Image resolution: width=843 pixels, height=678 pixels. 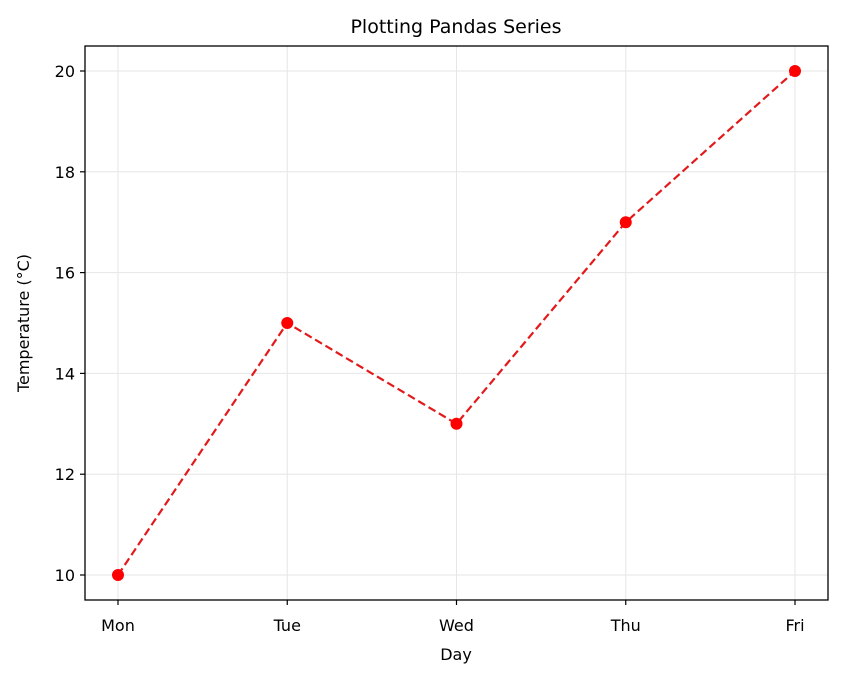 I want to click on y-tick-label: 20, so click(x=65, y=71).